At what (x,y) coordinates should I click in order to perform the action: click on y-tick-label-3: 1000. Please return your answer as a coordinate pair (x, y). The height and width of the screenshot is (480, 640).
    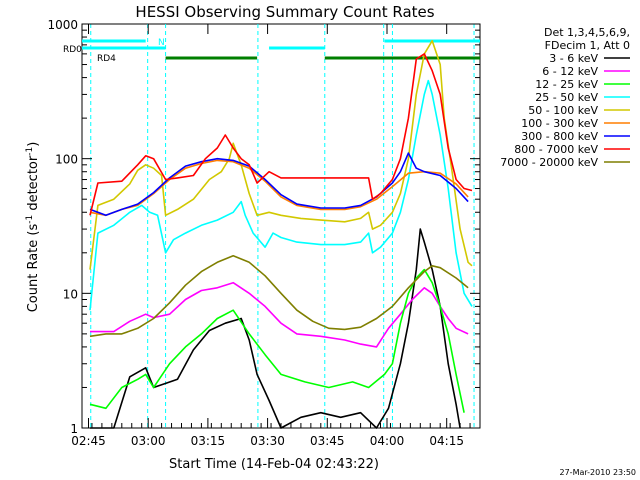
    Looking at the image, I should click on (62, 25).